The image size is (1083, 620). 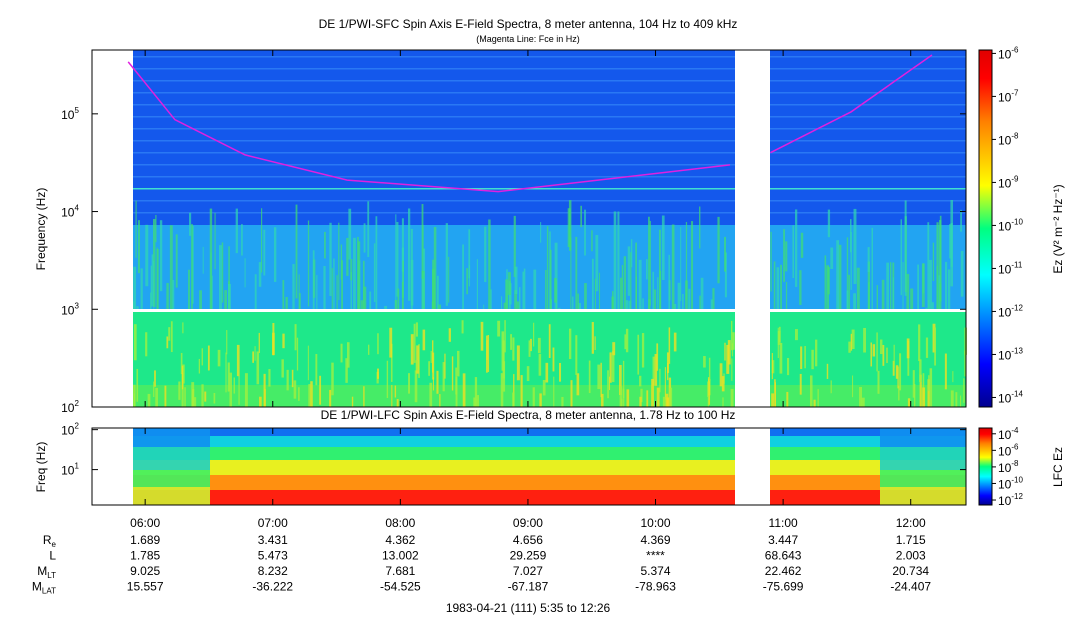 What do you see at coordinates (273, 540) in the screenshot?
I see `ephemeris-value: 3.431` at bounding box center [273, 540].